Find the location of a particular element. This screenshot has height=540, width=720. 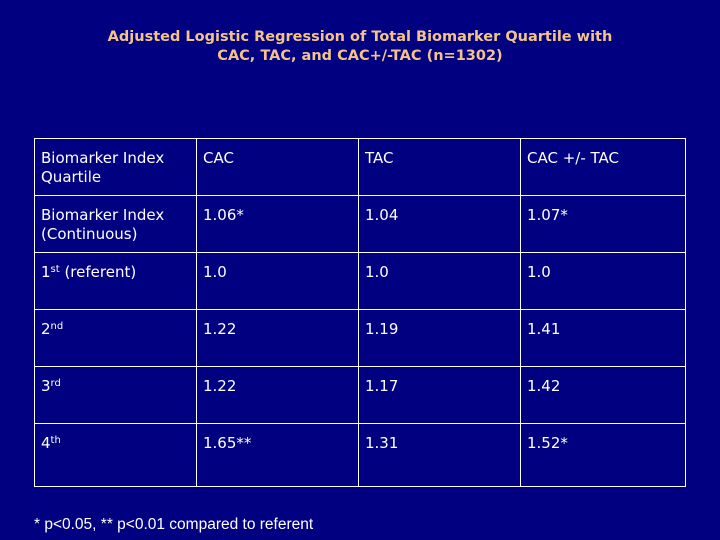

cell-cac-tac: 1.0 is located at coordinates (603, 281).